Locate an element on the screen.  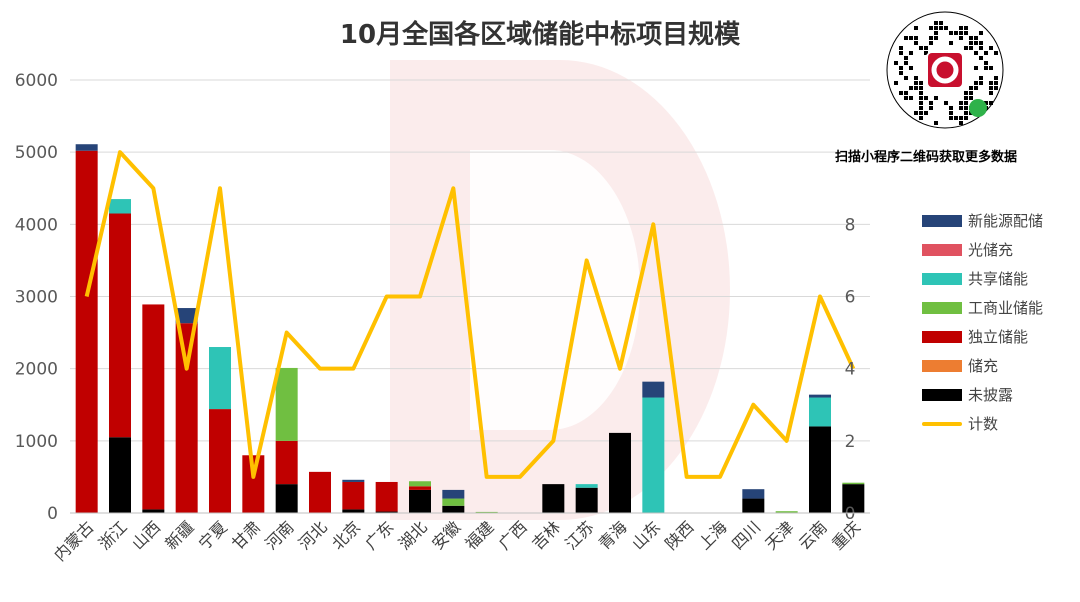
legend-label: 光储充 is located at coordinates (991, 250).